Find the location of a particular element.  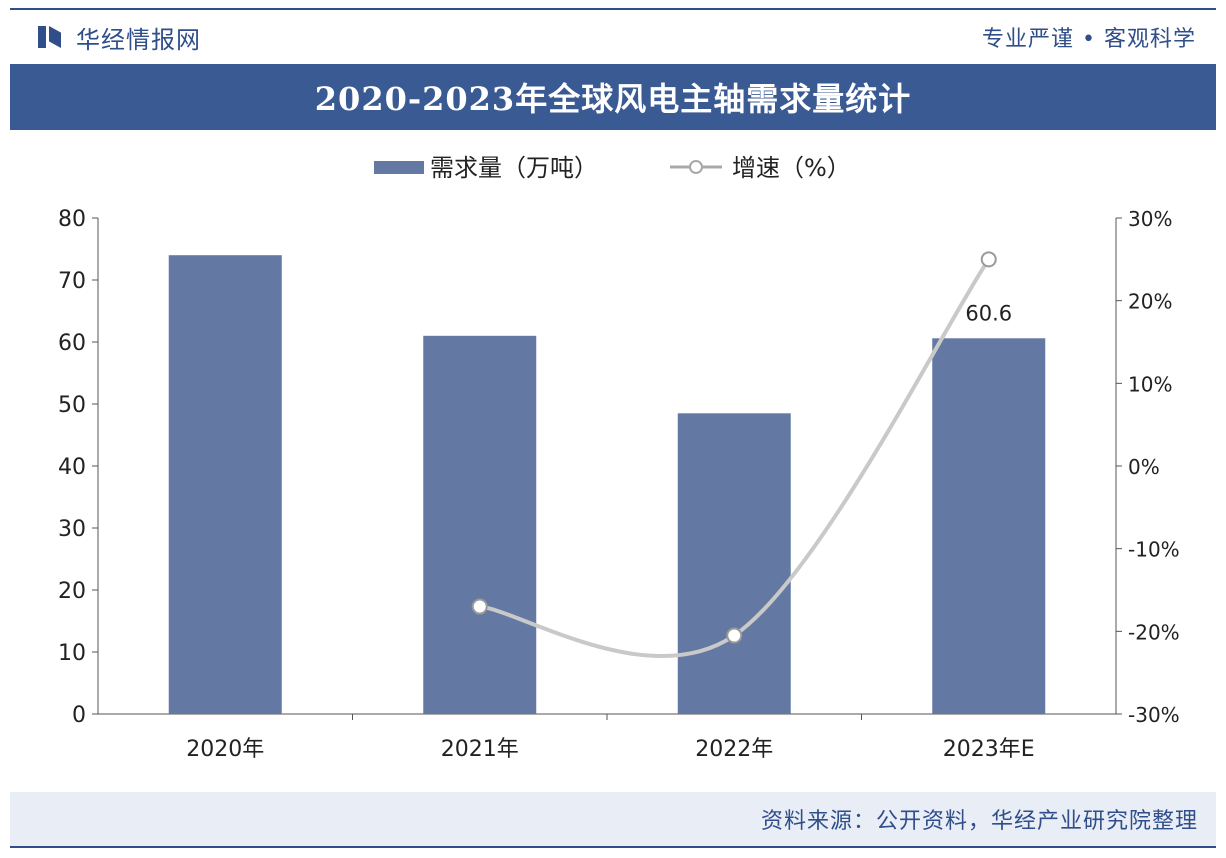

y-tick-label-left: 20 is located at coordinates (72, 591).